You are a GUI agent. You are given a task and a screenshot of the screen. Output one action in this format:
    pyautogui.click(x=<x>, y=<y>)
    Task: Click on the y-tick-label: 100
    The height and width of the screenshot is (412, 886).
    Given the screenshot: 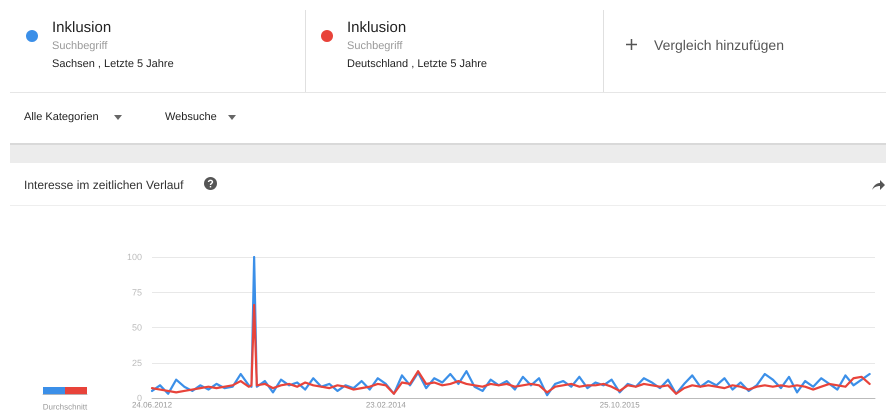 What is the action you would take?
    pyautogui.click(x=134, y=257)
    